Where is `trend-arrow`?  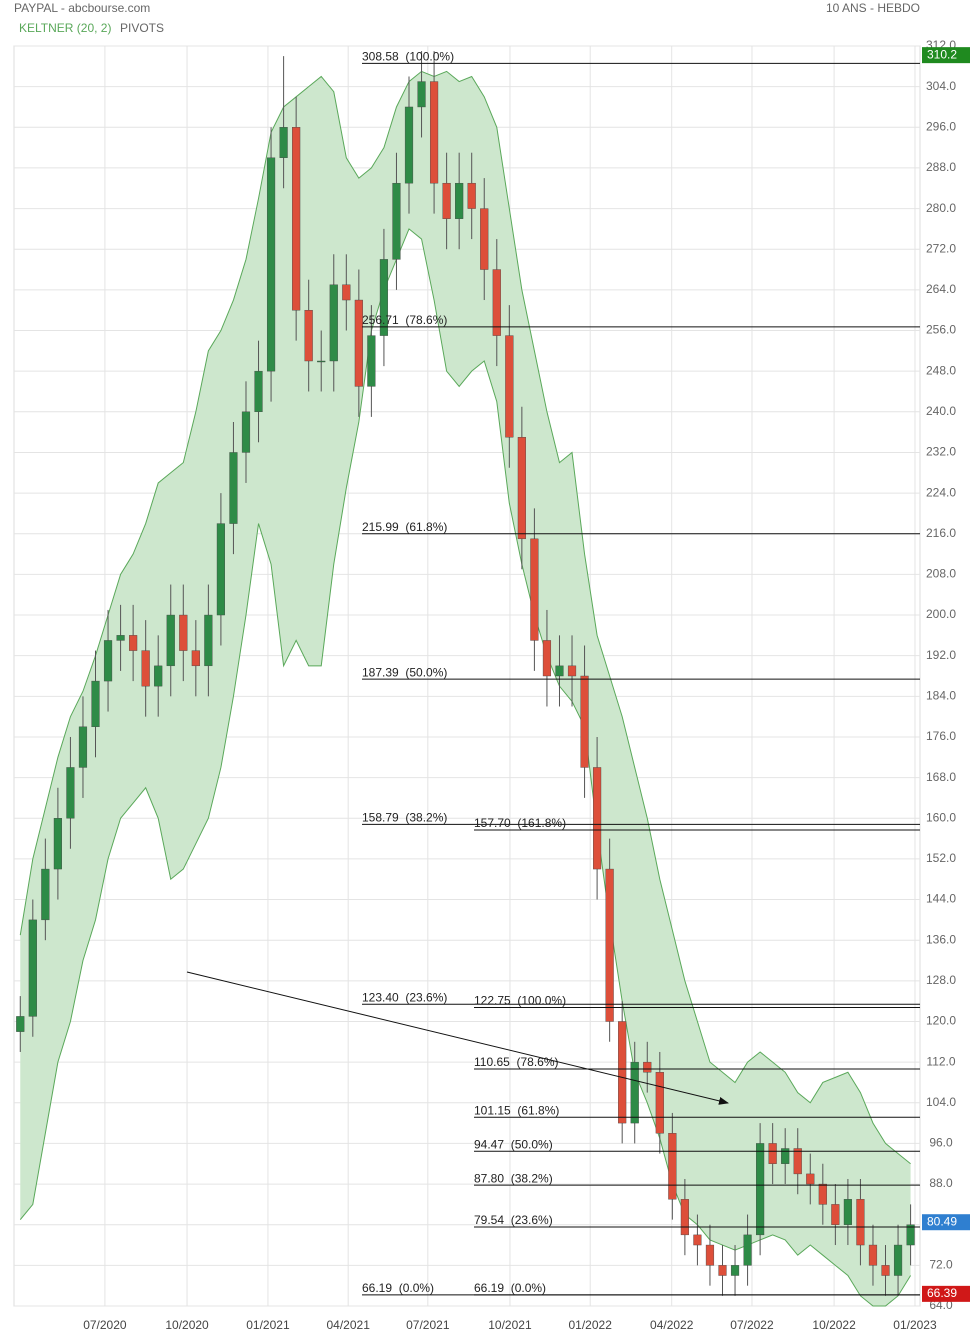
trend-arrow is located at coordinates (457, 1038).